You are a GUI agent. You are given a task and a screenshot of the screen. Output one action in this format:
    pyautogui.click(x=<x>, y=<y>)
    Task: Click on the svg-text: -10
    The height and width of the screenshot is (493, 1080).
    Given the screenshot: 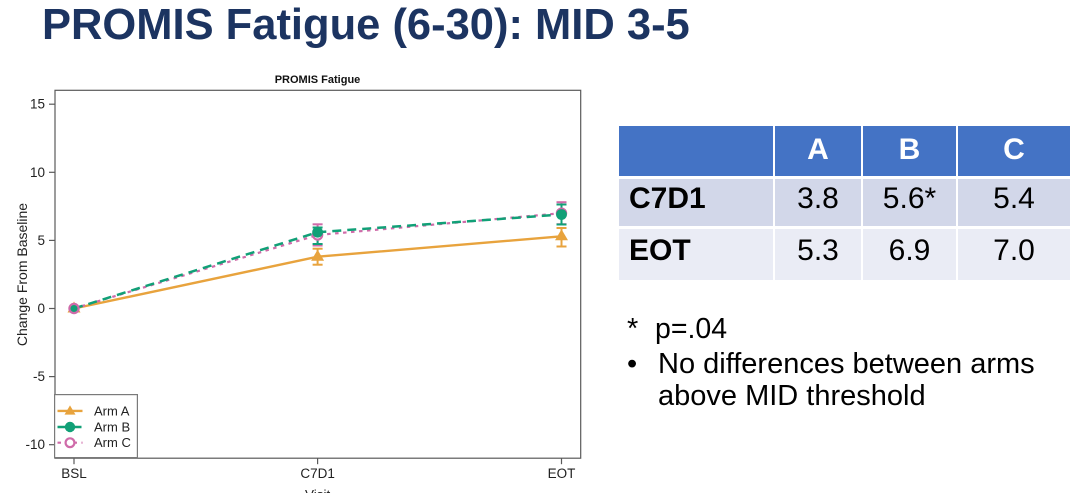 What is the action you would take?
    pyautogui.click(x=35, y=444)
    